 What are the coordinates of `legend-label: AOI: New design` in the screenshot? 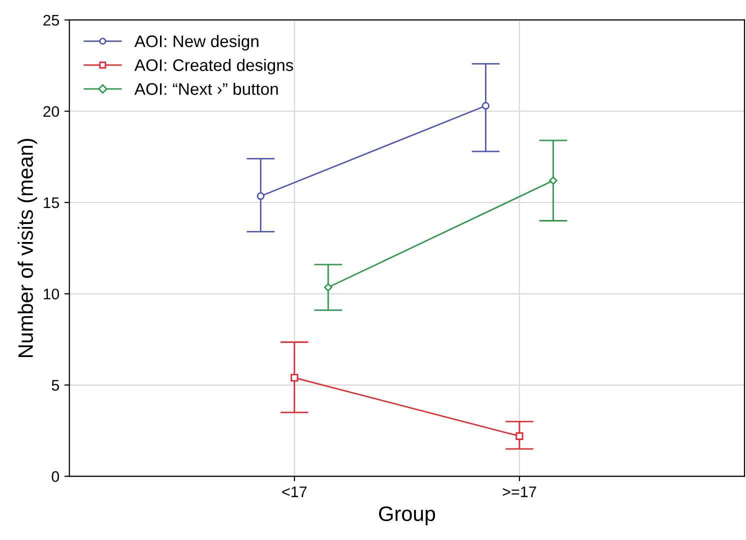 It's located at (196, 42).